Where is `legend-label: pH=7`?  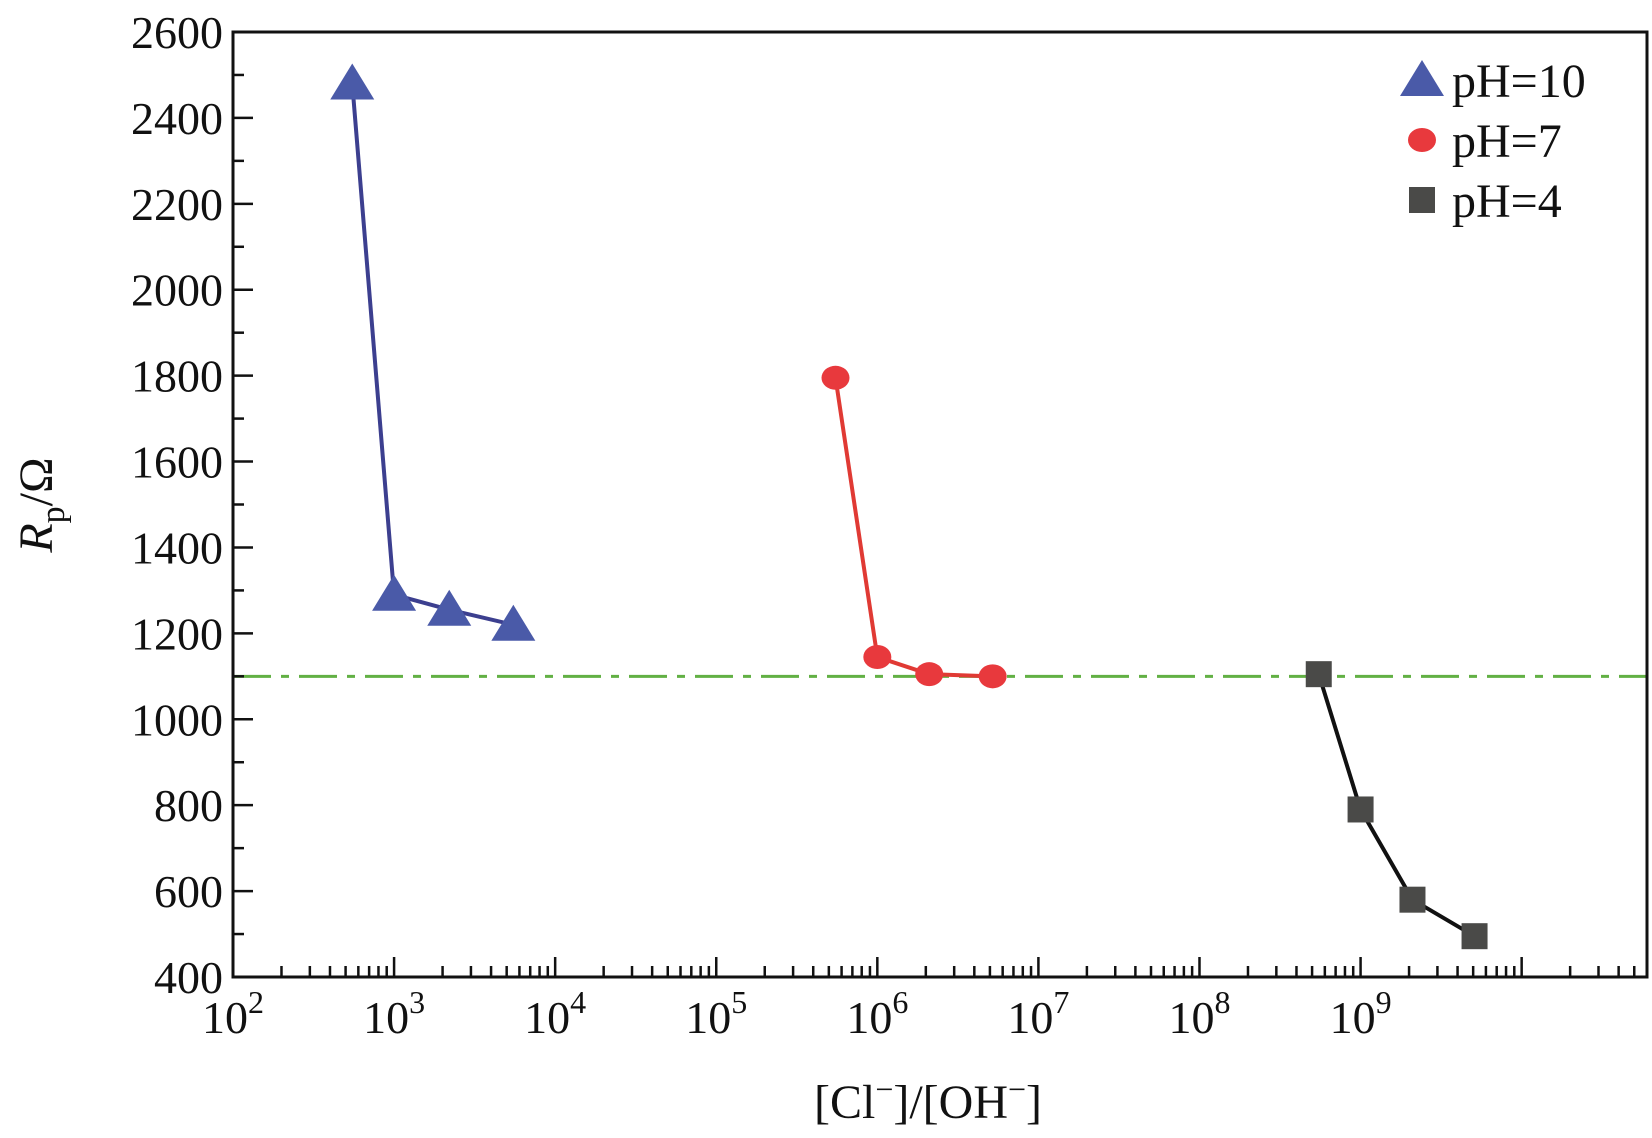
legend-label: pH=7 is located at coordinates (1507, 141).